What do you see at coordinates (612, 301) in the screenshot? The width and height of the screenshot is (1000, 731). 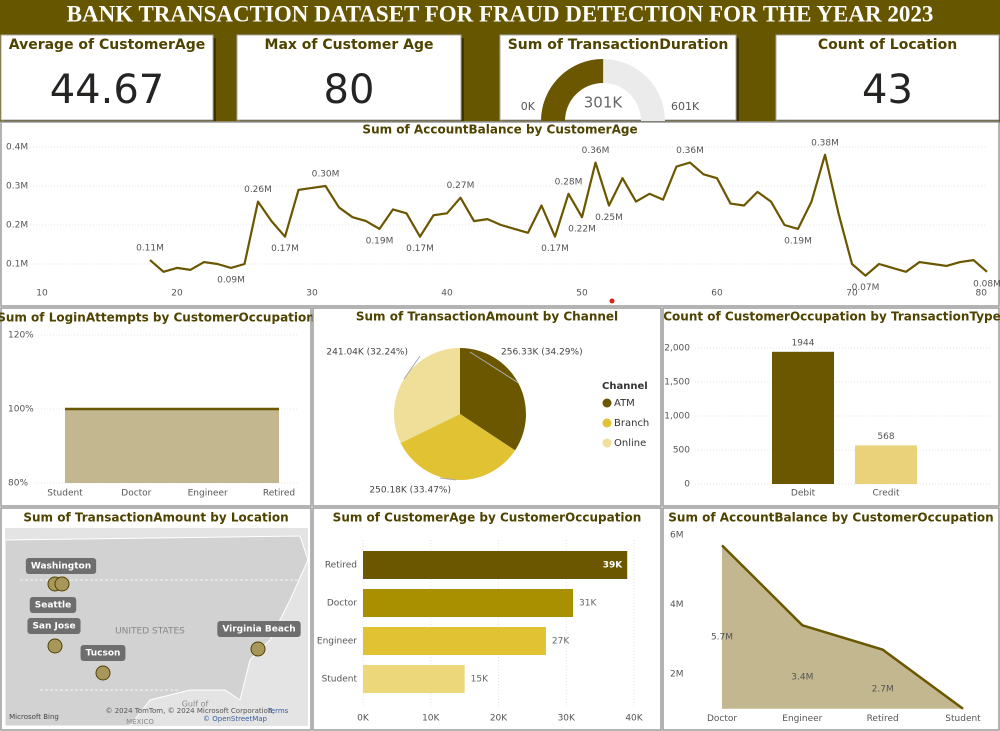 I see `page-indicator` at bounding box center [612, 301].